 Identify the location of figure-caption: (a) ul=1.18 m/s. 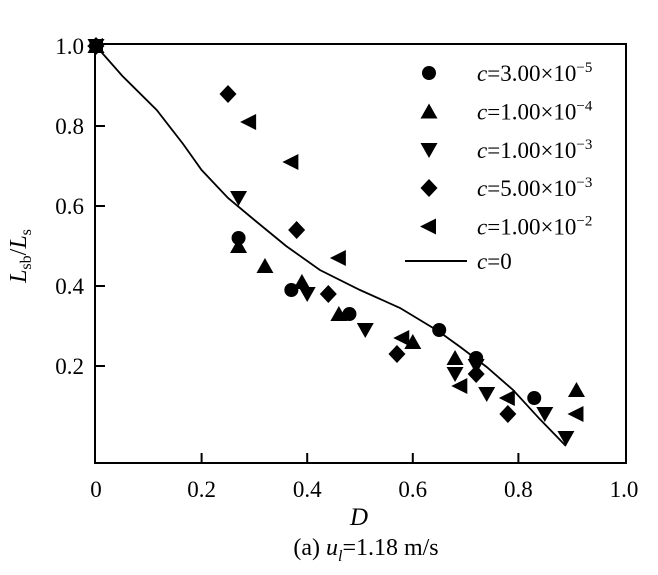
(365, 550).